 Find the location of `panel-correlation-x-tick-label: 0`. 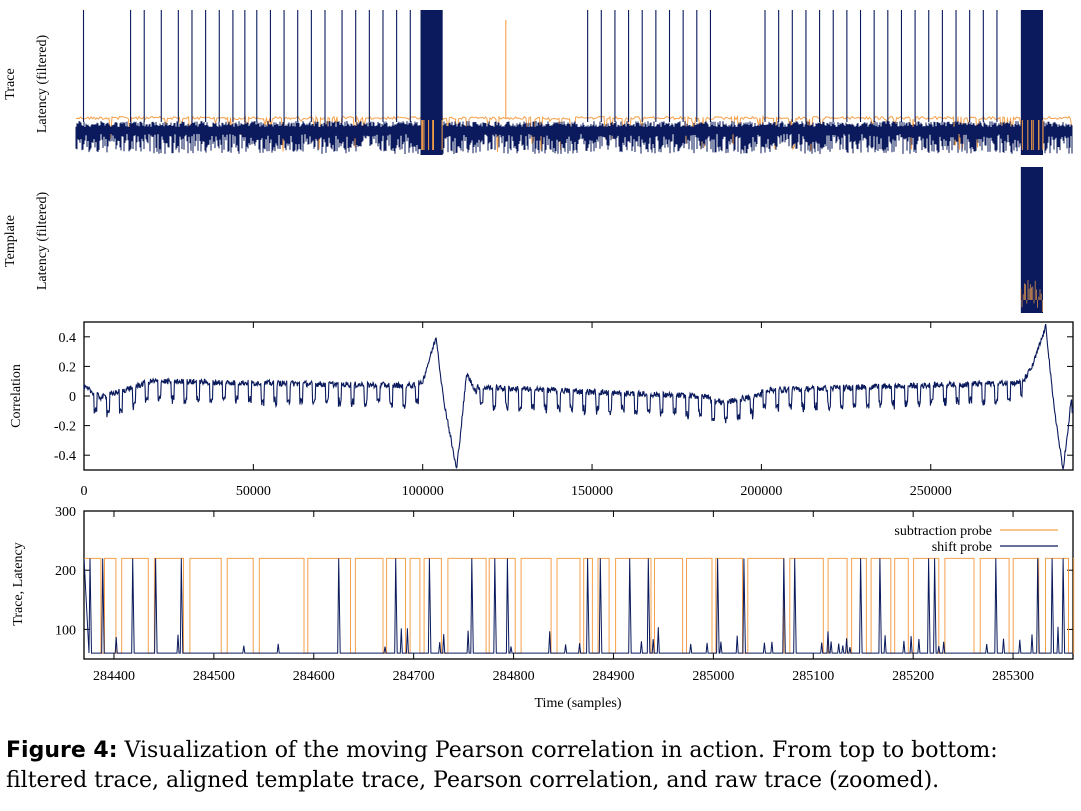

panel-correlation-x-tick-label: 0 is located at coordinates (84, 491).